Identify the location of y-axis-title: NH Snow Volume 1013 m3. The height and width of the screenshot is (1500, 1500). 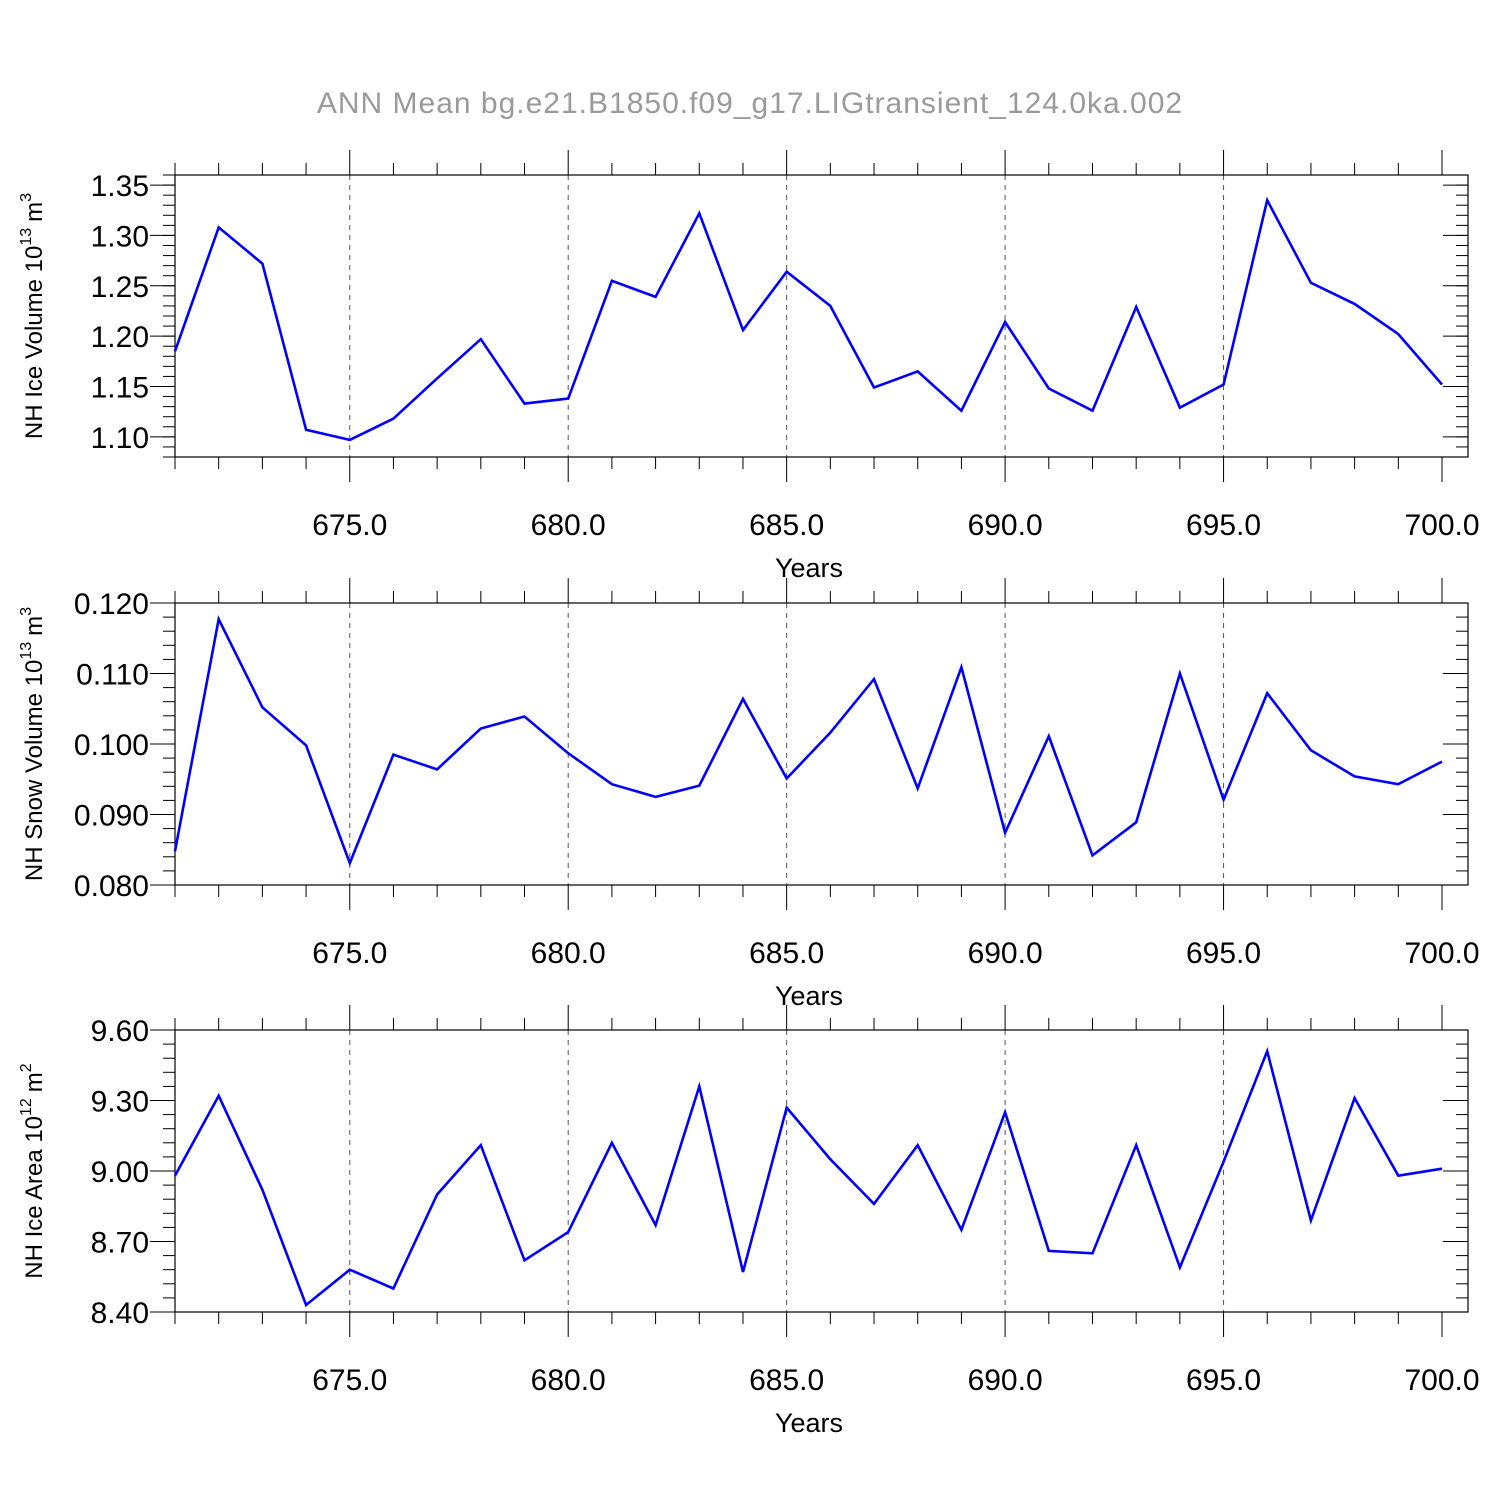
(33, 744).